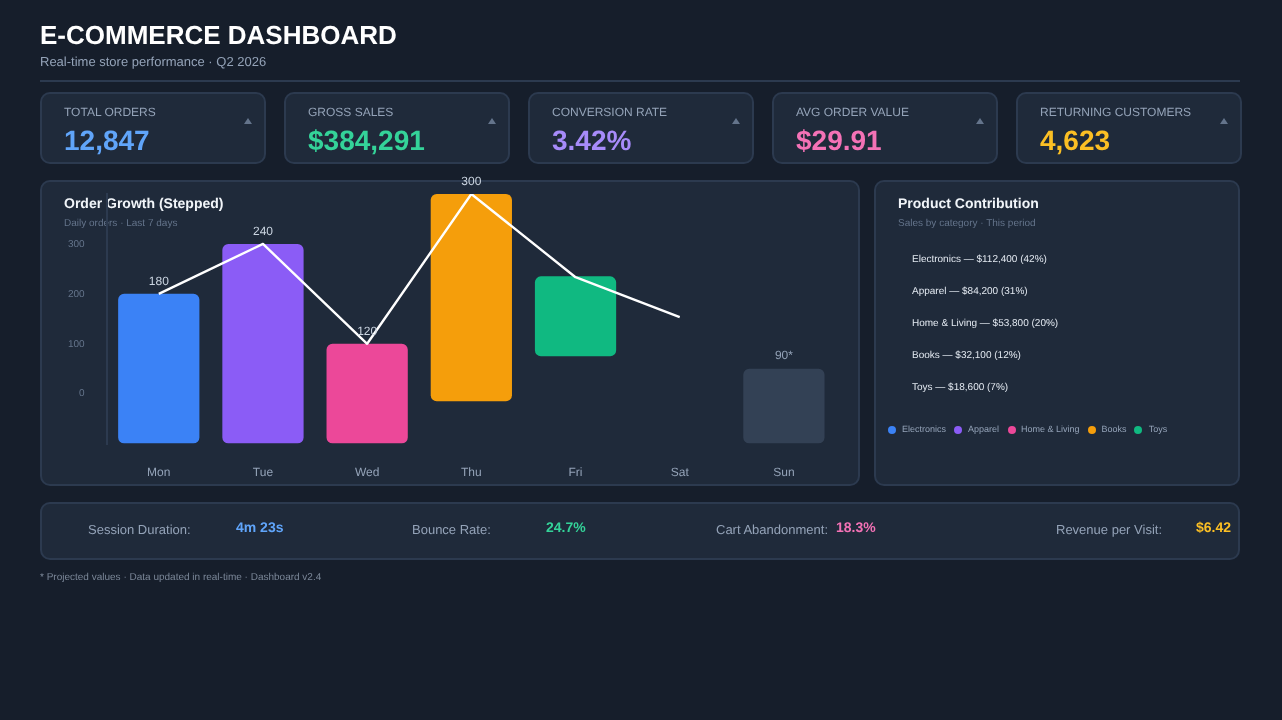 This screenshot has height=720, width=1282. Describe the element at coordinates (839, 140) in the screenshot. I see `text: $29.91` at that location.